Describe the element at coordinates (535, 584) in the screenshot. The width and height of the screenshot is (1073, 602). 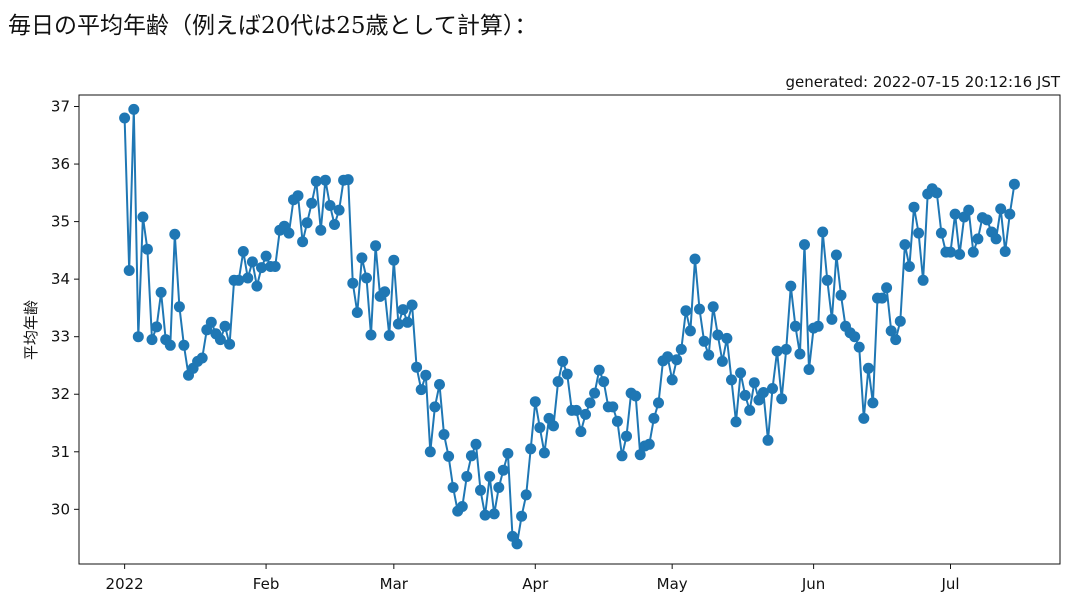
I see `x-tick-label: Apr` at that location.